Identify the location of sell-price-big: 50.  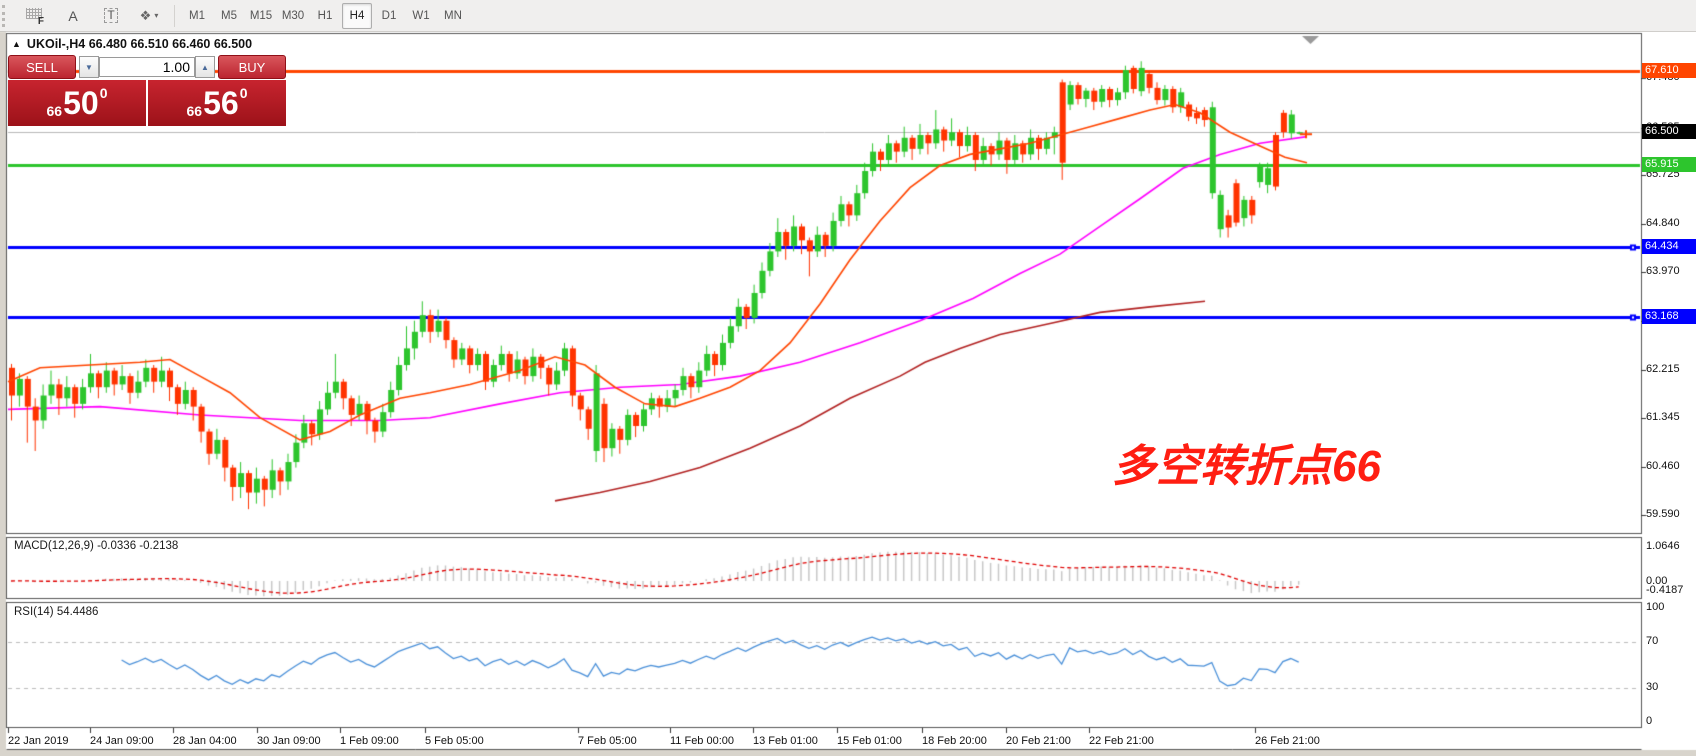
(81, 102).